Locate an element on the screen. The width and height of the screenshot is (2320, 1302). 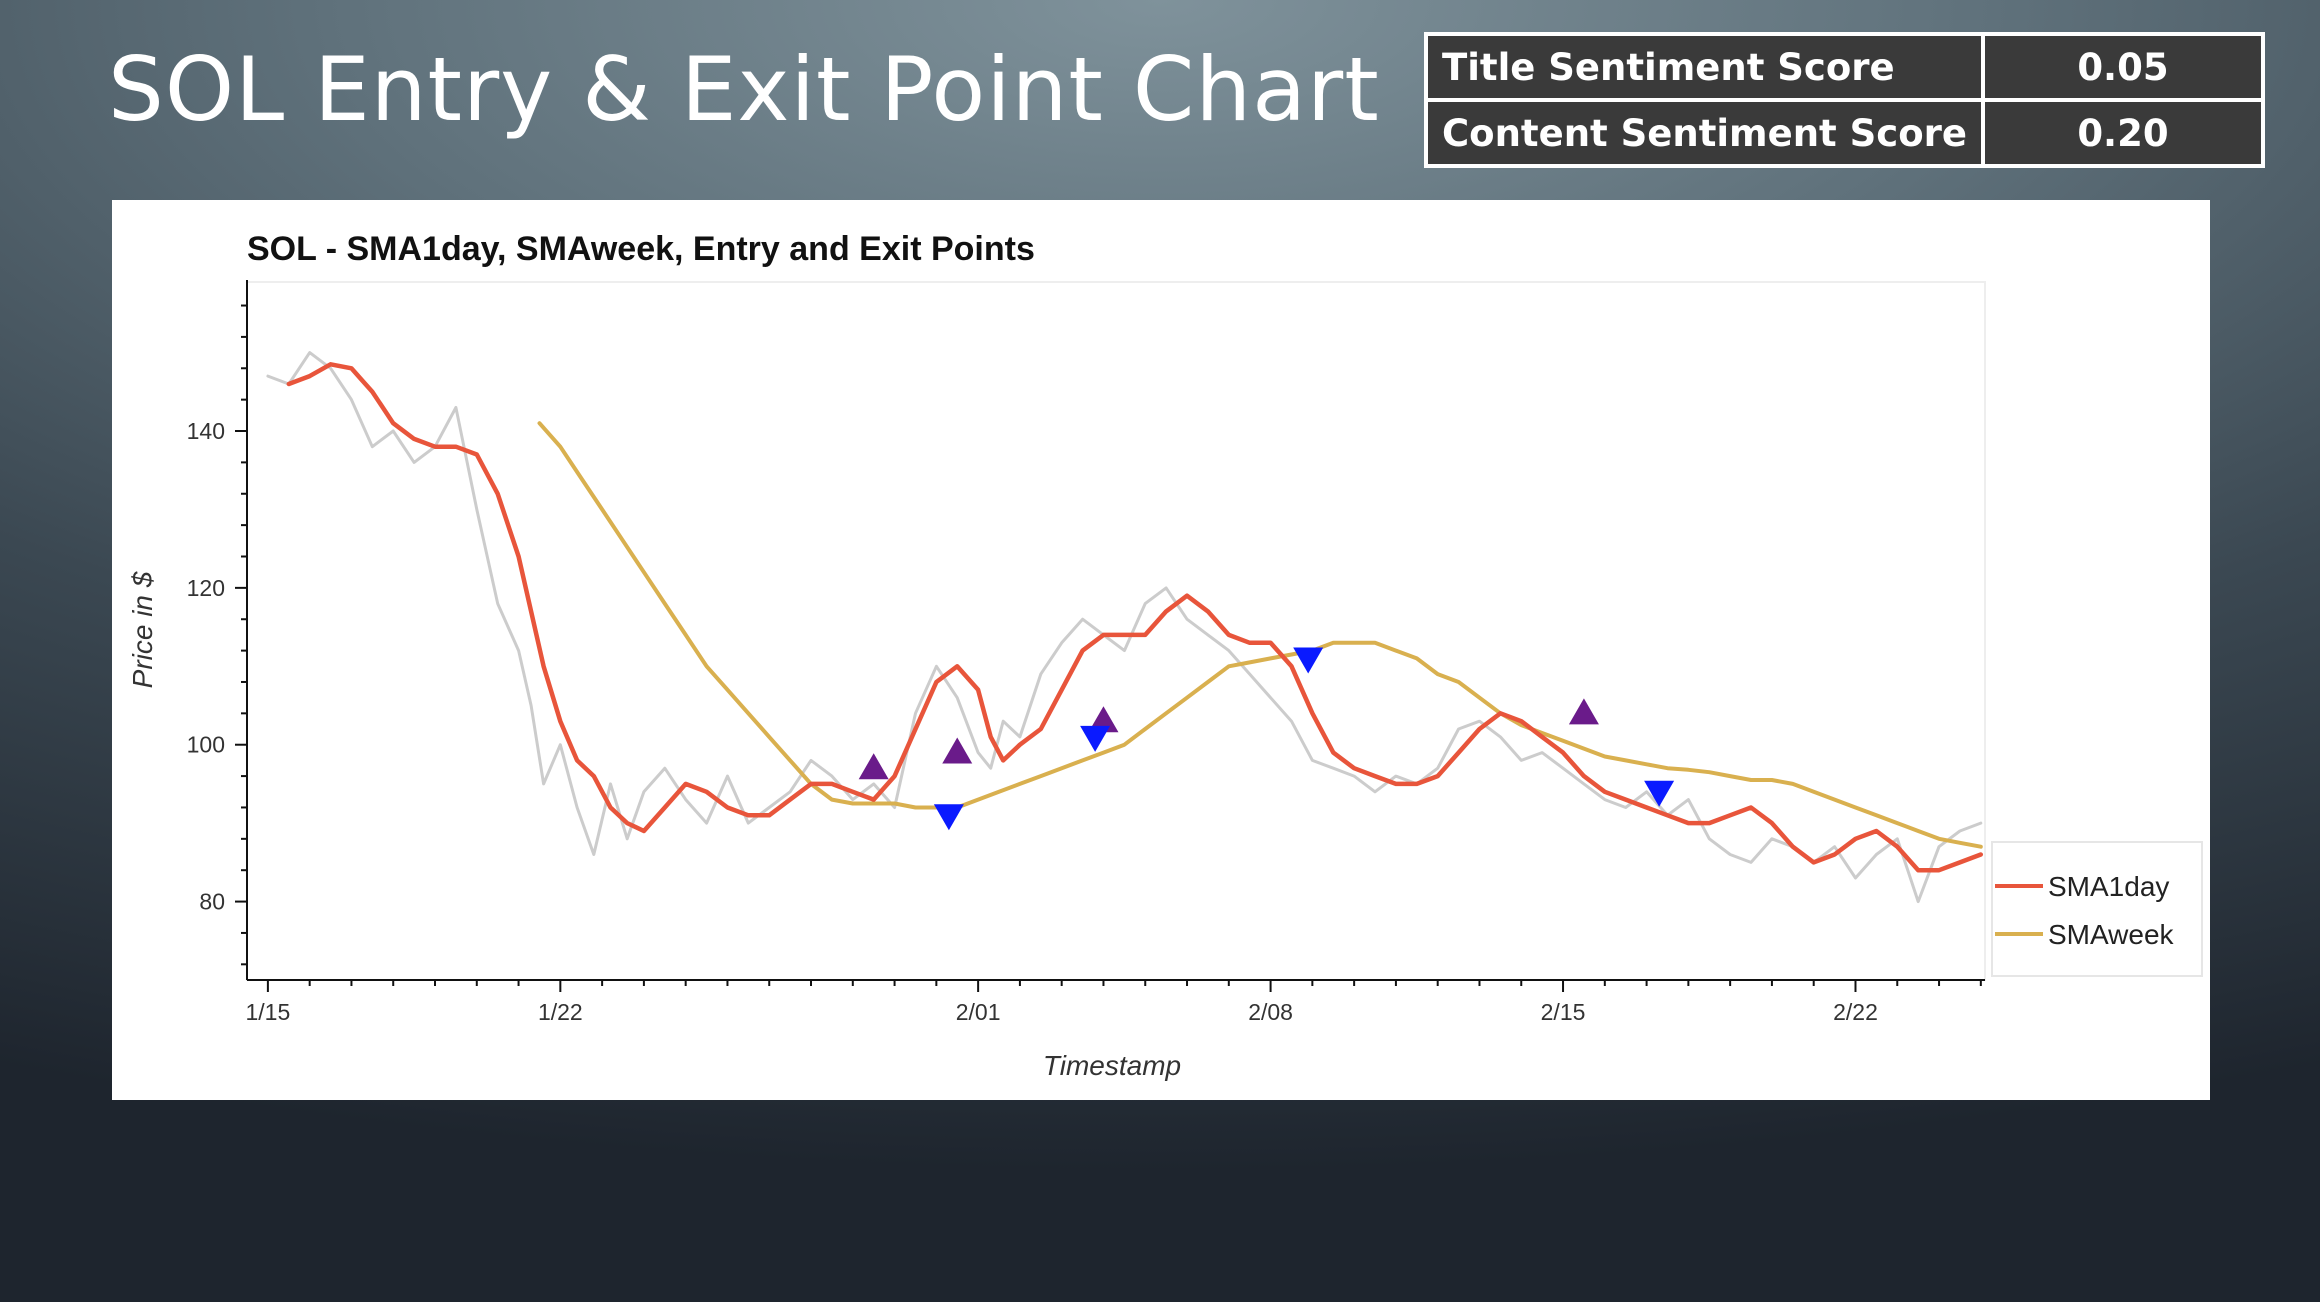
legend-box is located at coordinates (2097, 909).